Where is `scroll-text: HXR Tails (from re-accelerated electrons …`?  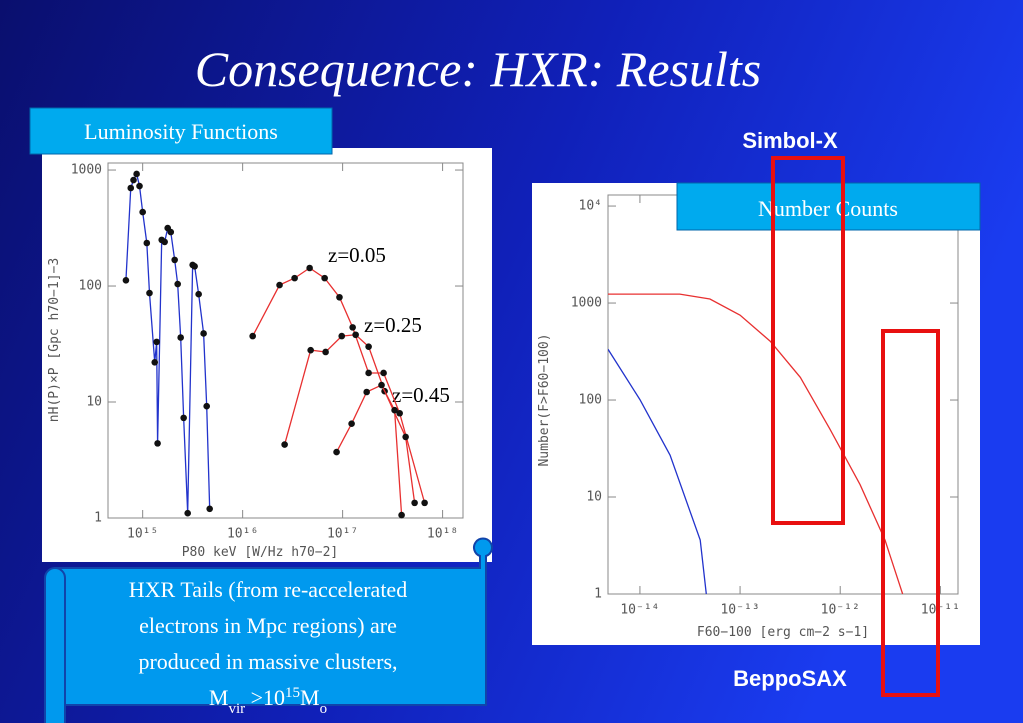
scroll-text: HXR Tails (from re-accelerated electrons … is located at coordinates (268, 647).